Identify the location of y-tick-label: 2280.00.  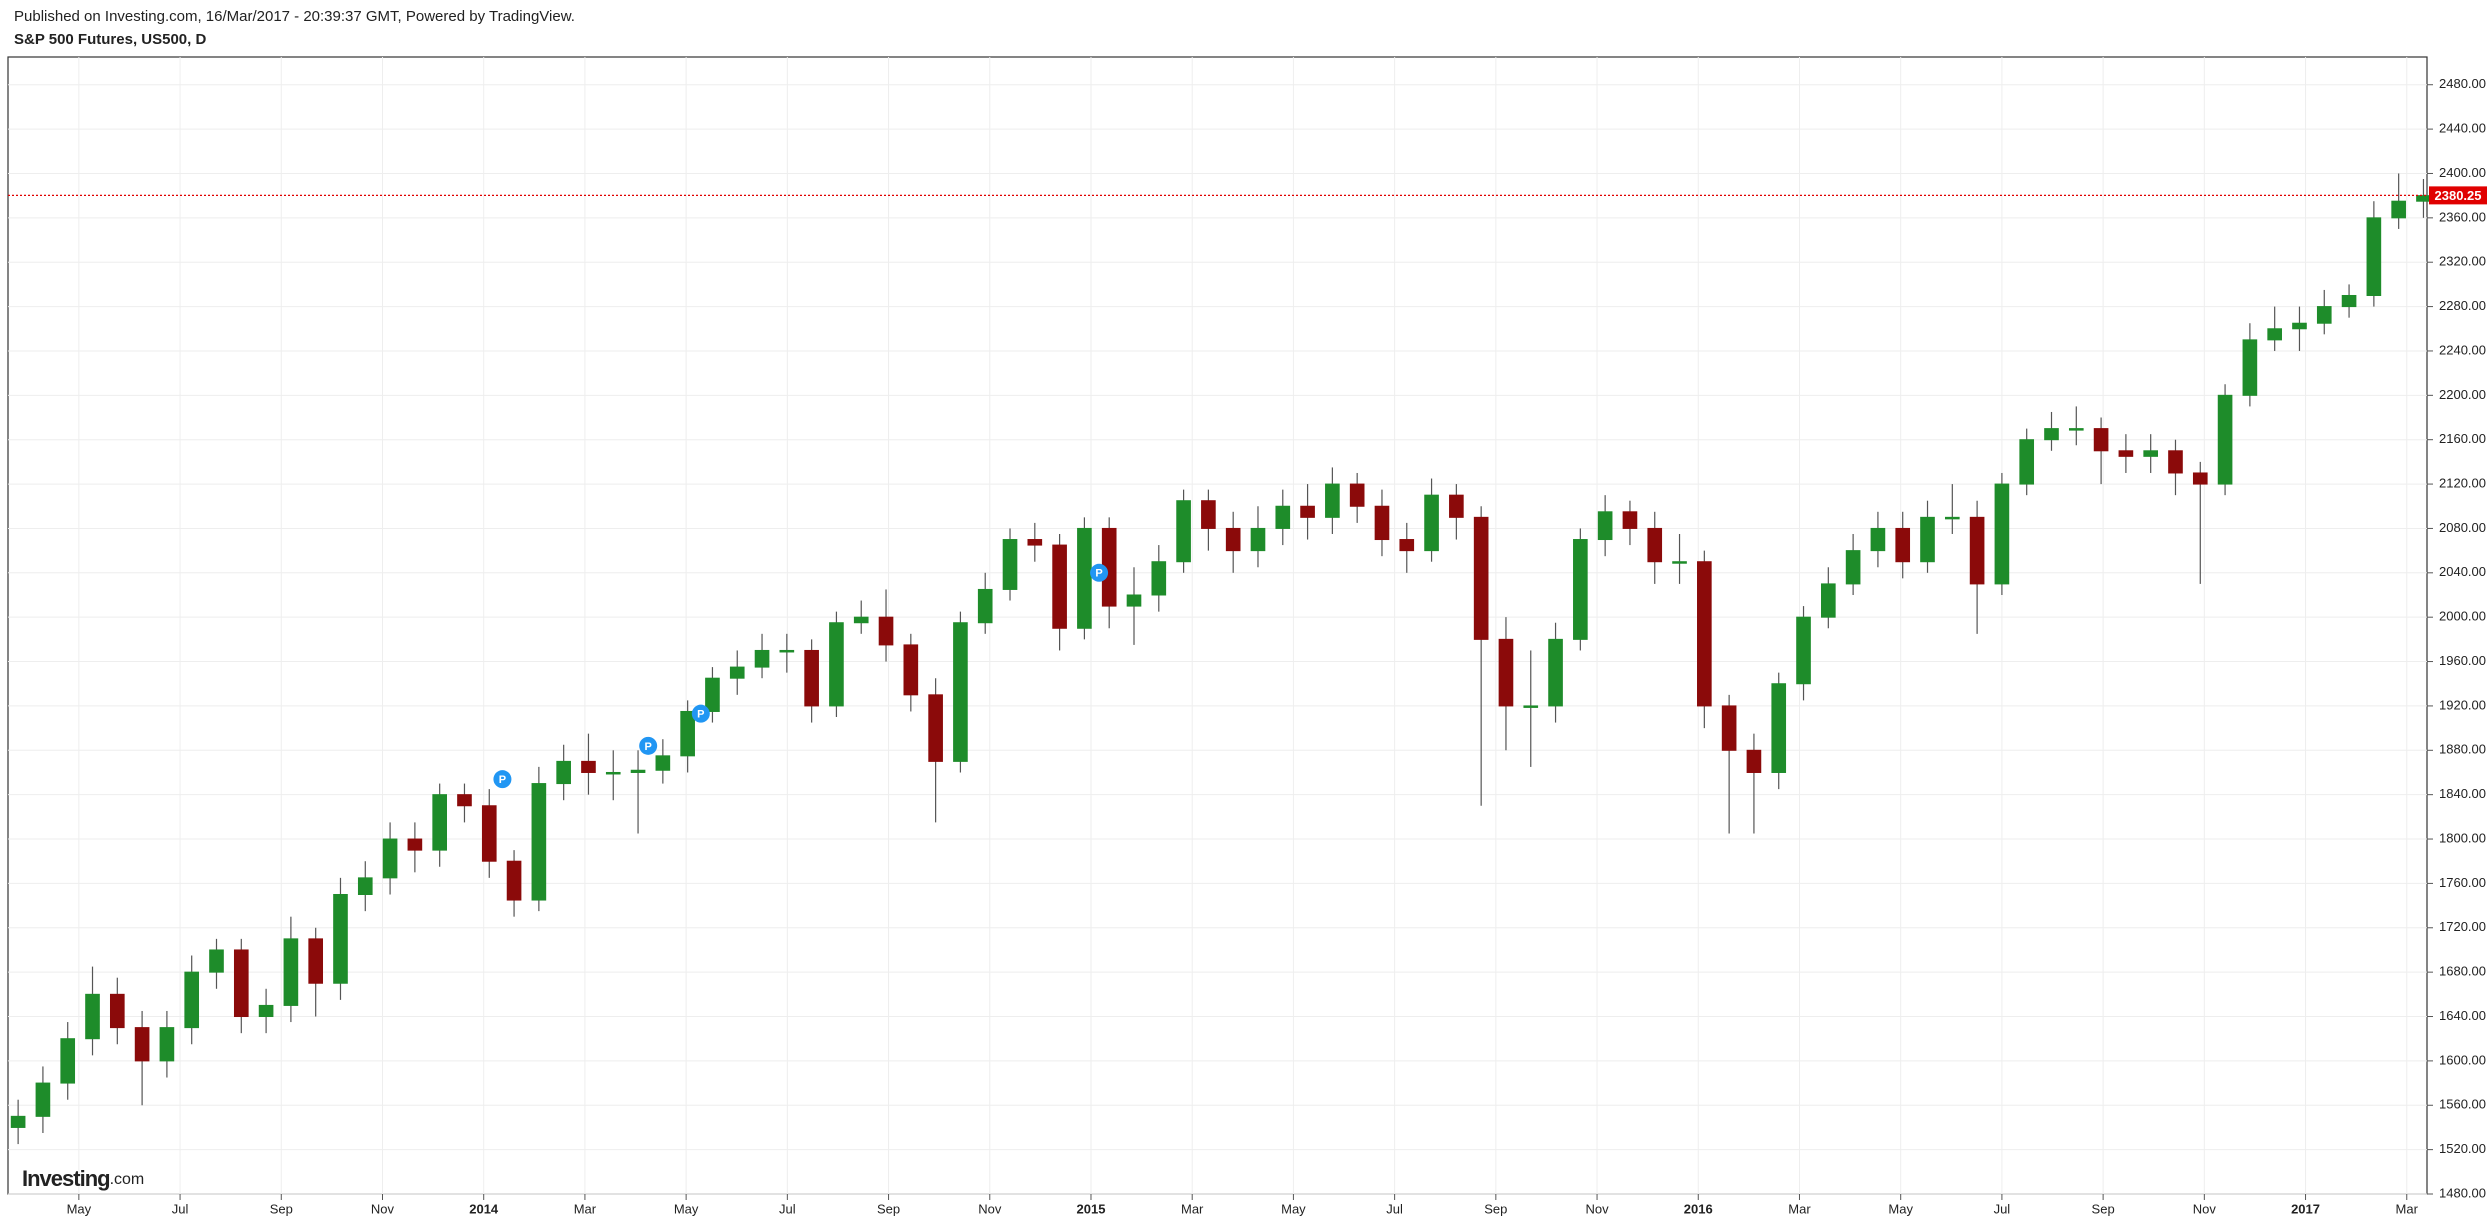
(2462, 305).